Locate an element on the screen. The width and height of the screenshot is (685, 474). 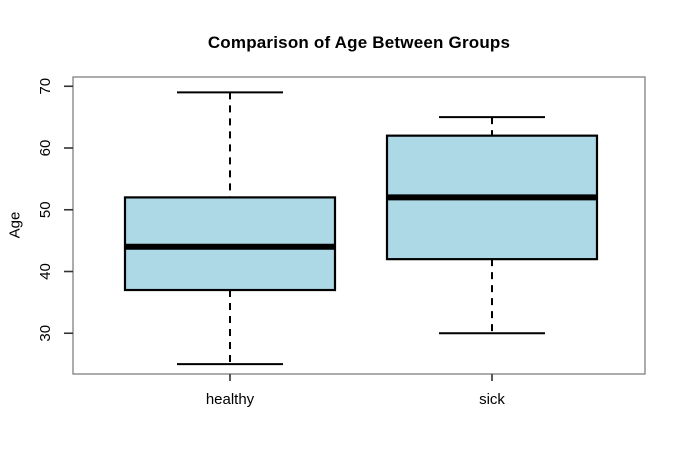
y-tick-label: 60 is located at coordinates (45, 148).